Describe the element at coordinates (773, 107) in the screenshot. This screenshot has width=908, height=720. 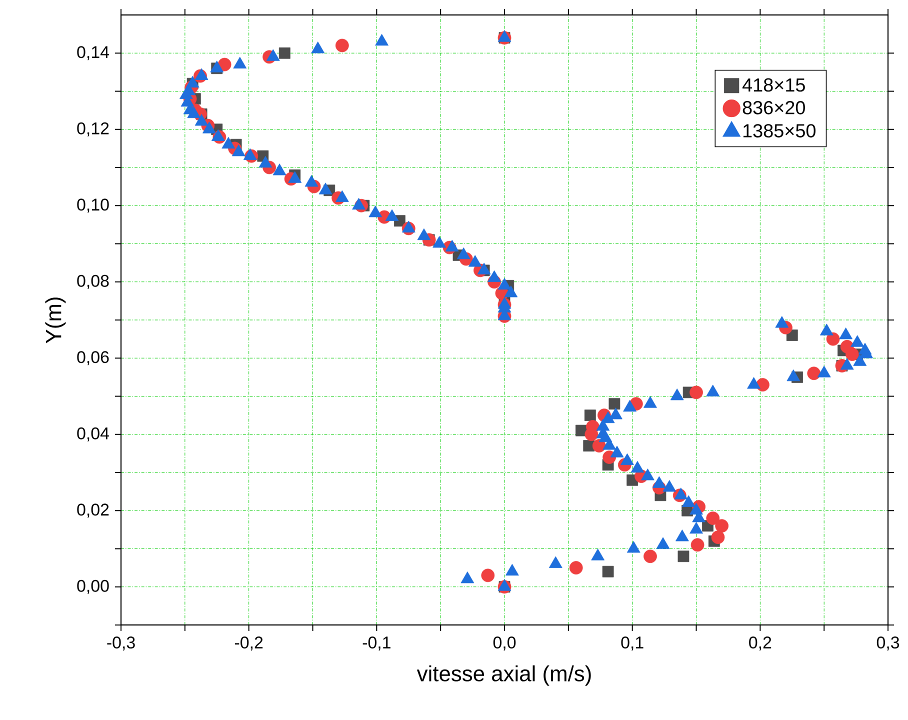
I see `legend-label: 836×20` at that location.